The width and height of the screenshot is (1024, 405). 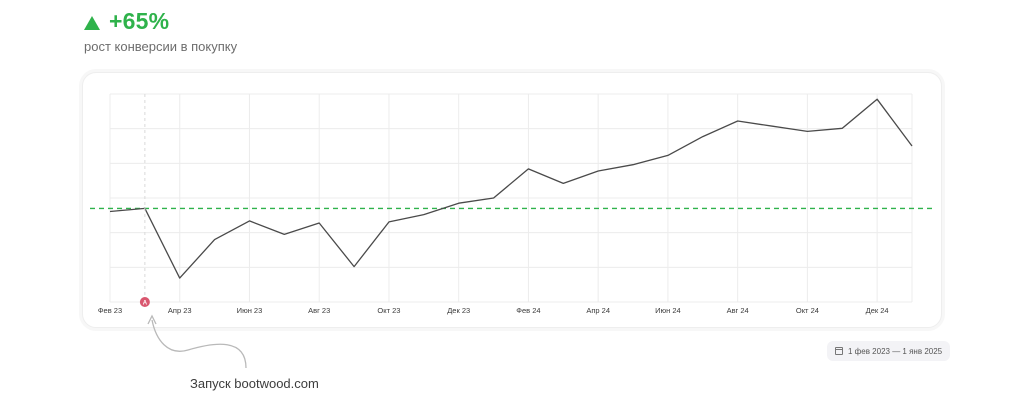 What do you see at coordinates (388, 310) in the screenshot?
I see `x-tick-label: Окт 23` at bounding box center [388, 310].